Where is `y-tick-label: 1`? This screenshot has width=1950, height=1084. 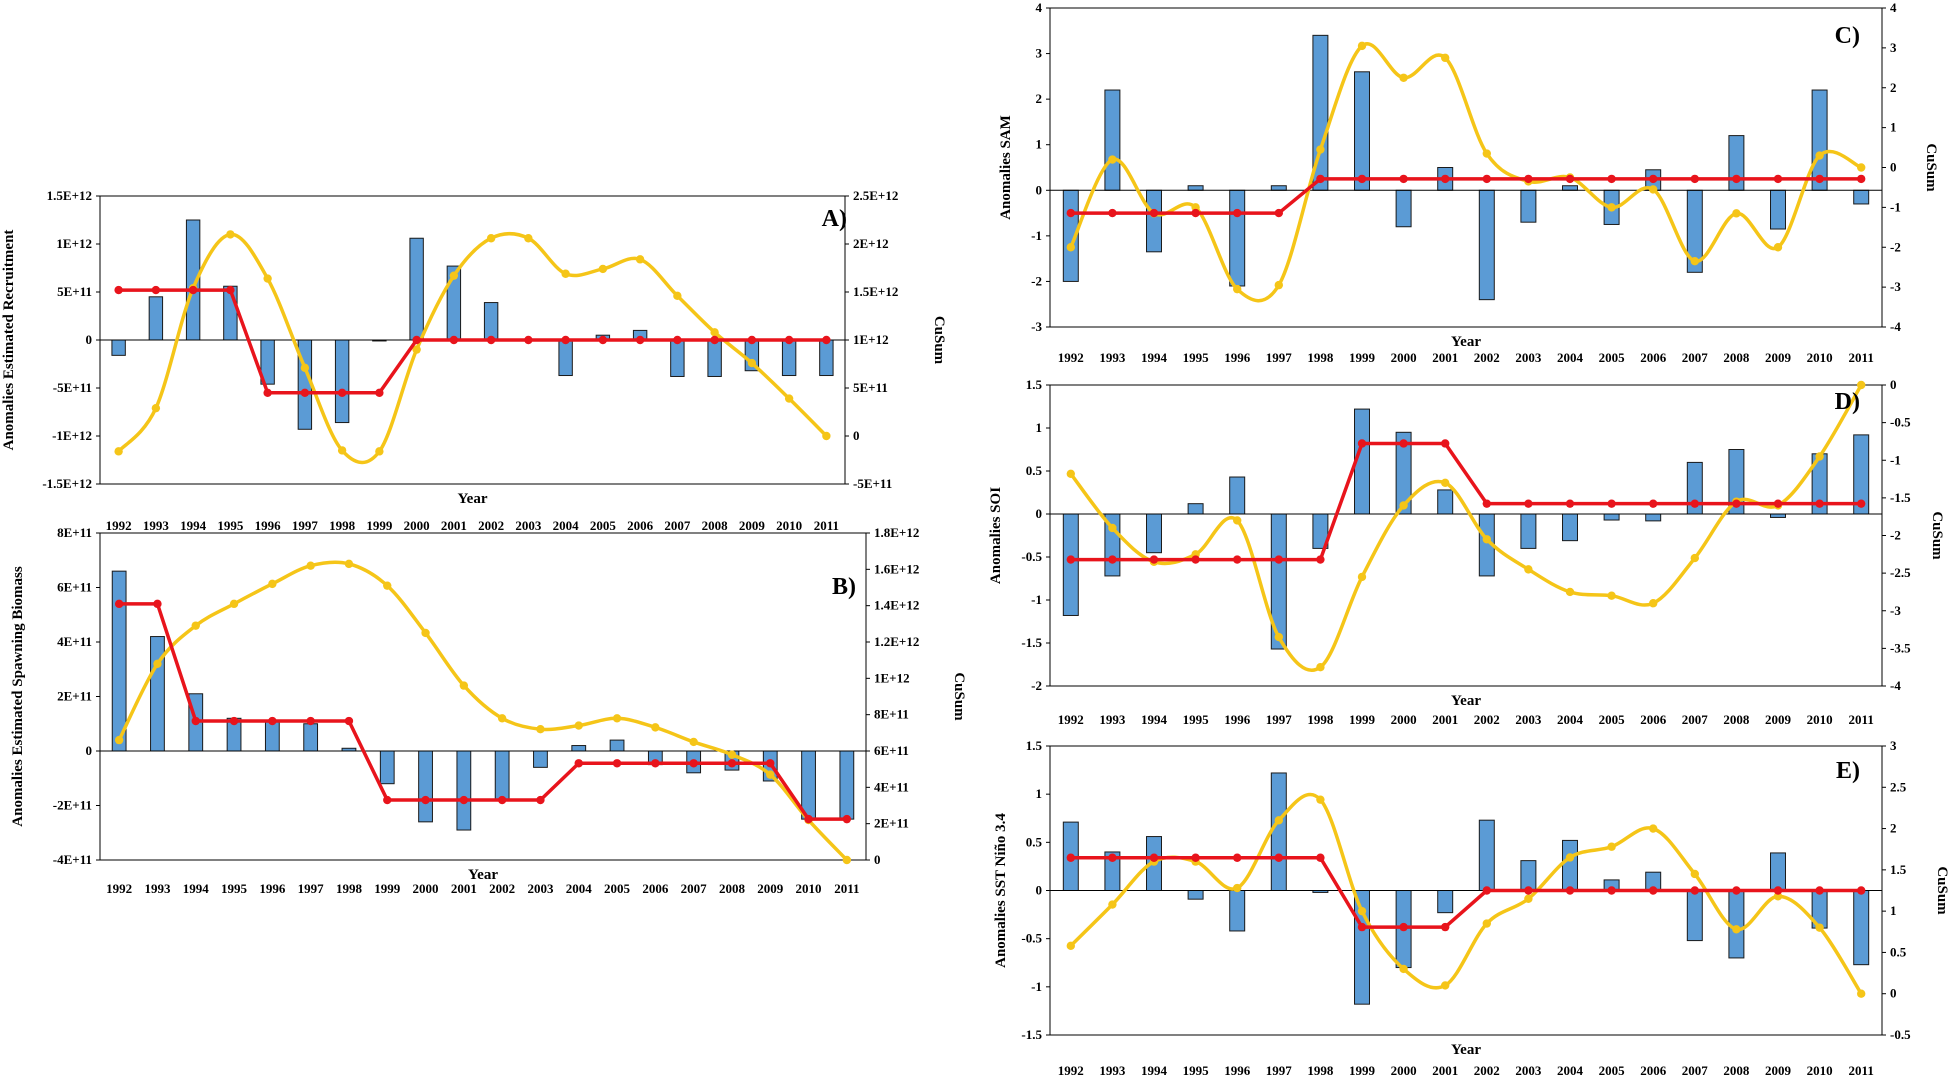
y-tick-label: 1 is located at coordinates (1039, 793).